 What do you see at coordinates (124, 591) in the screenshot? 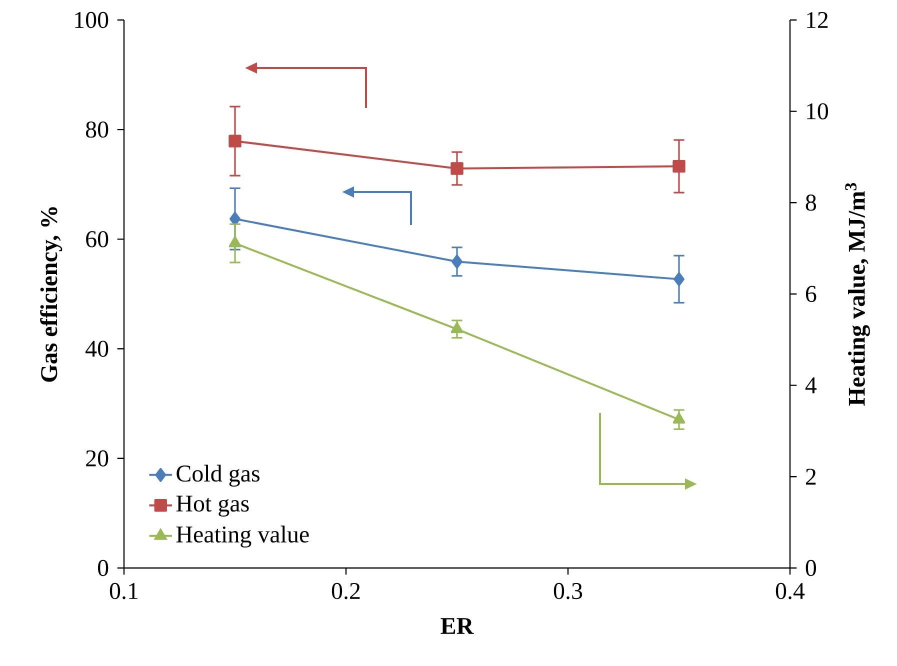
I see `x-tick-label: 0.1` at bounding box center [124, 591].